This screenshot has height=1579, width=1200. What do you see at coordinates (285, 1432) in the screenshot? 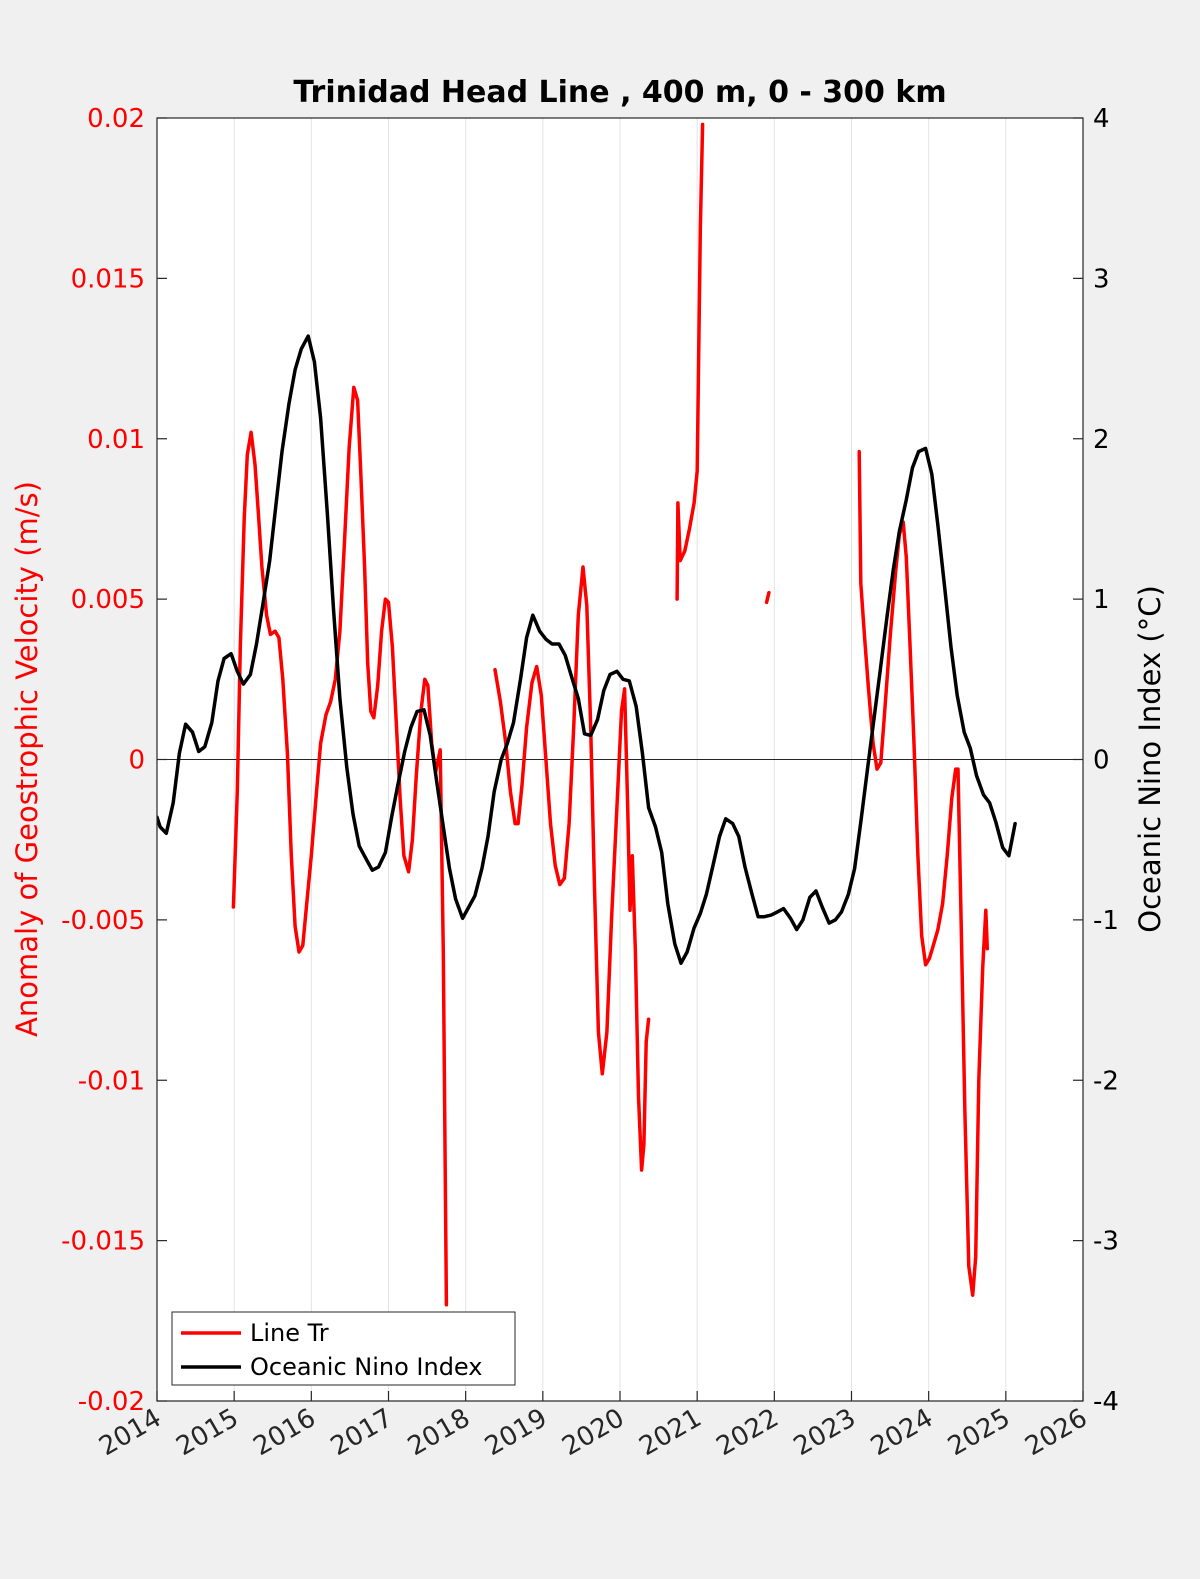
I see `x-tick-label: 2016` at bounding box center [285, 1432].